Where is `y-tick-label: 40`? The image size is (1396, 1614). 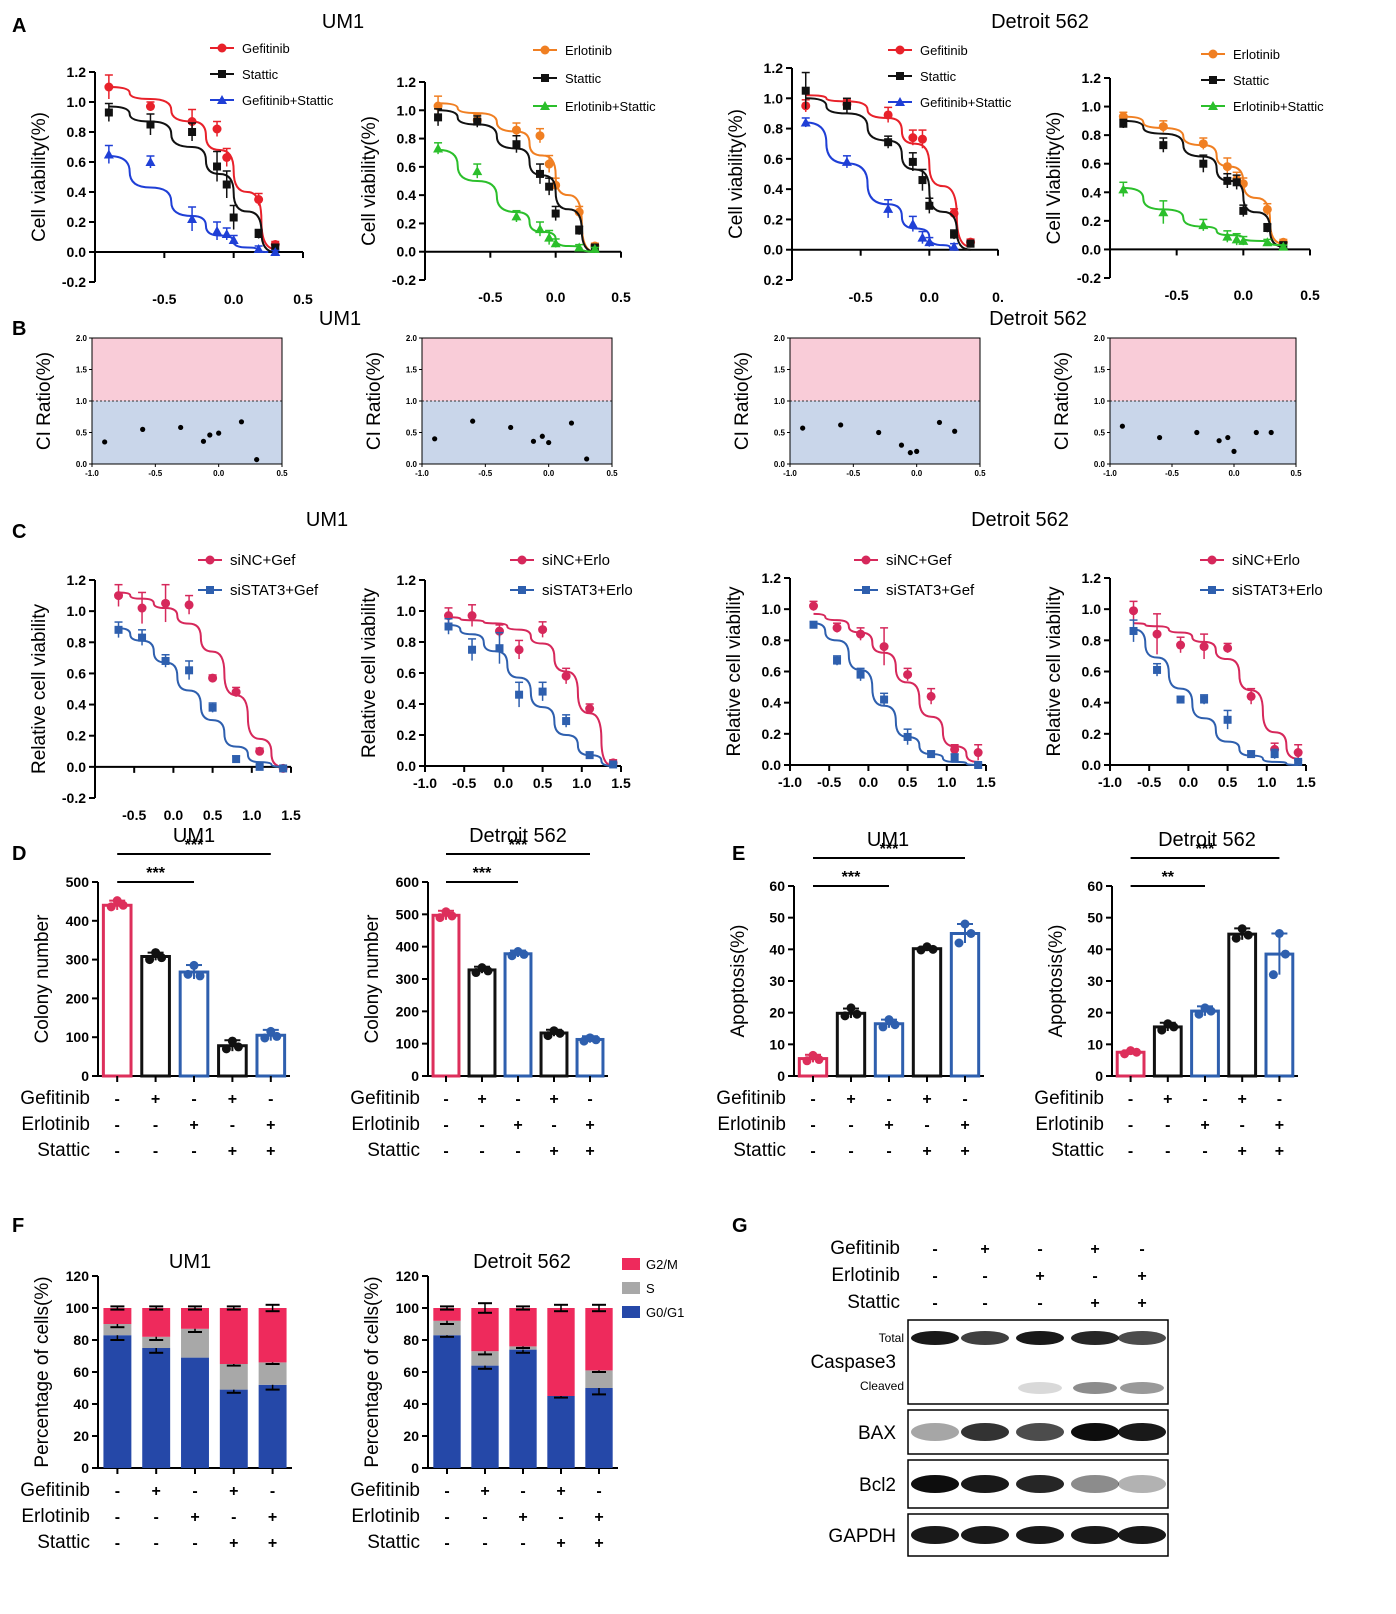
y-tick-label: 40 is located at coordinates (81, 1404).